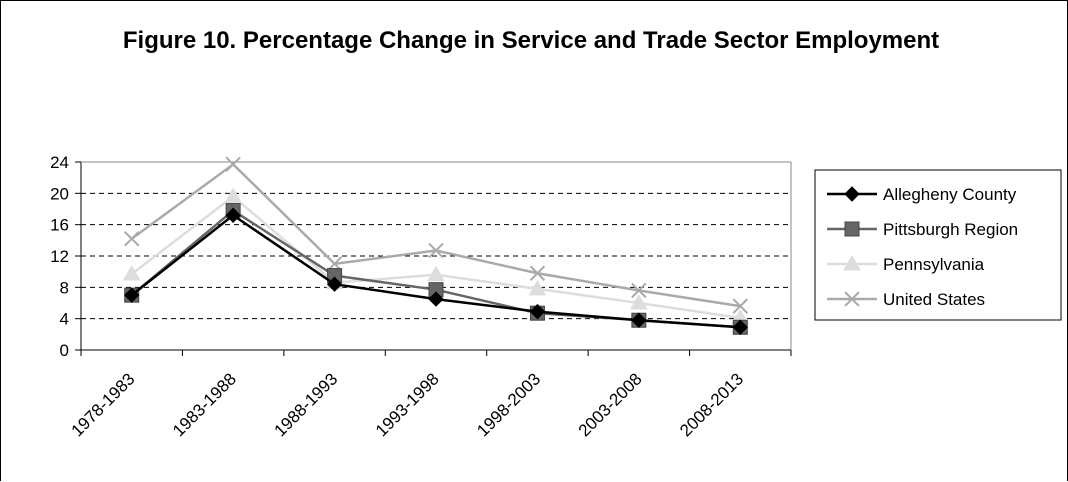 The image size is (1068, 482). I want to click on legend-item-united-states: United States, so click(906, 299).